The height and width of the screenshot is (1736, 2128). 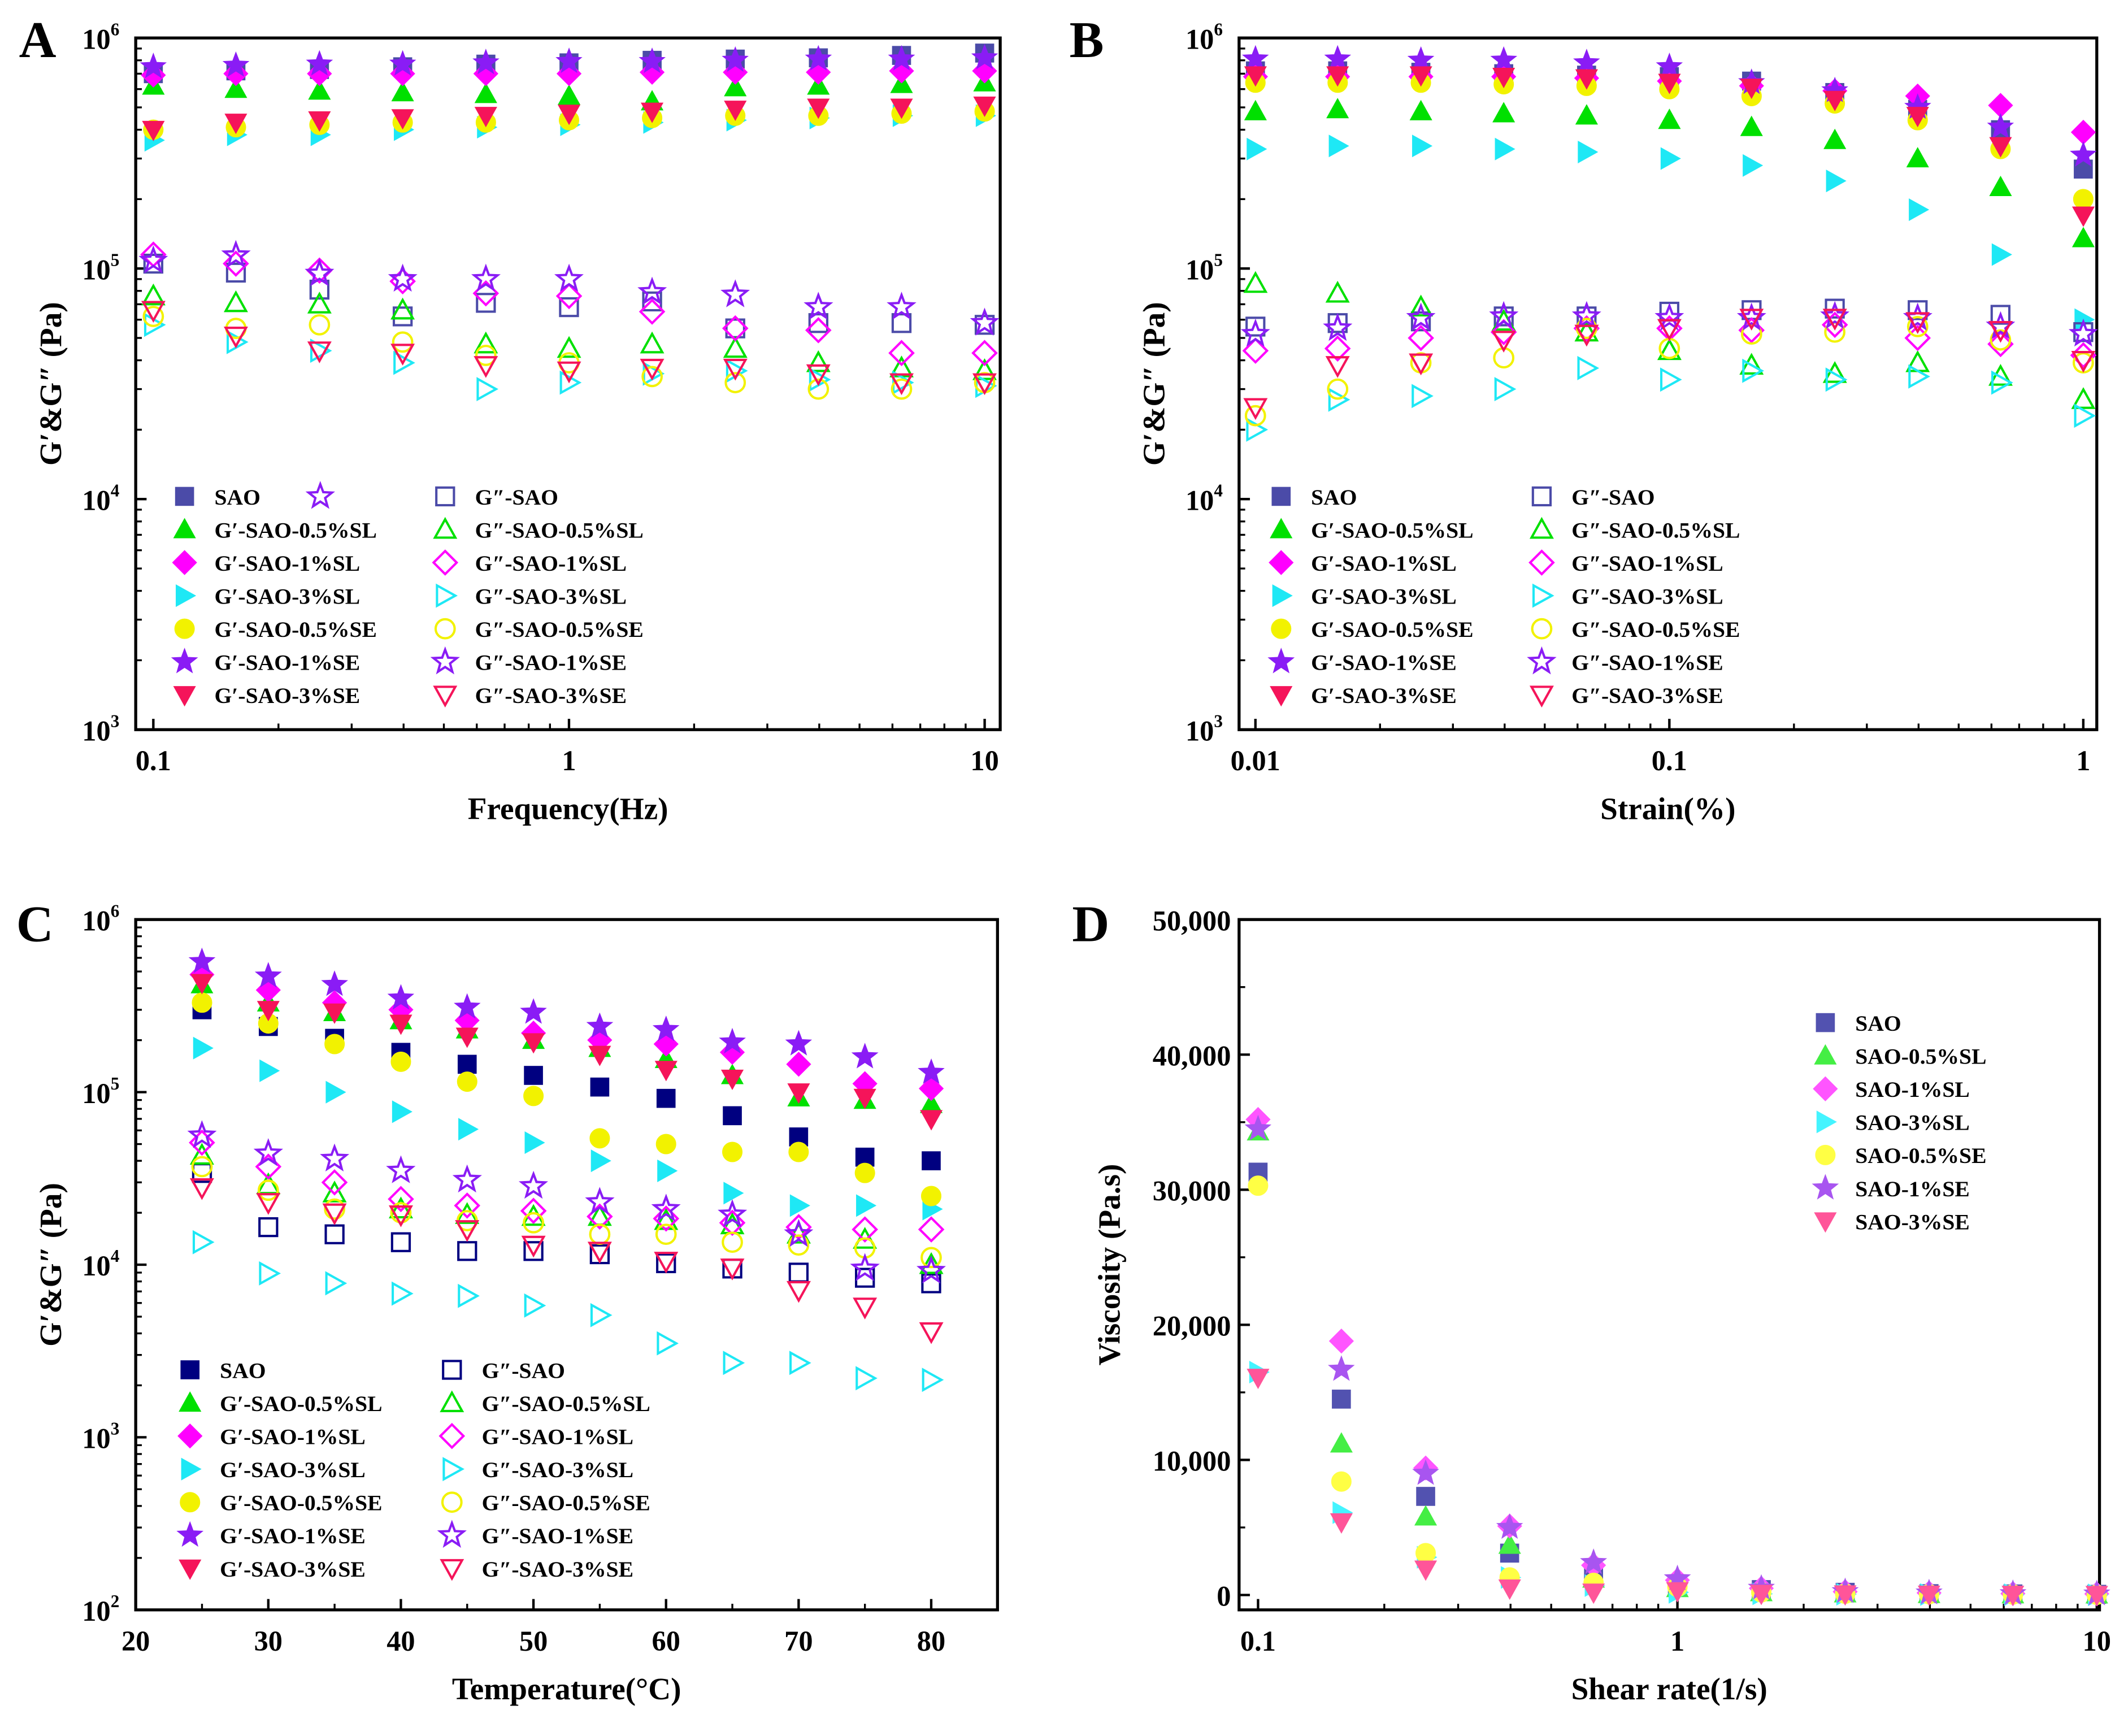 What do you see at coordinates (1362, 661) in the screenshot?
I see `legend-item: G′-SAO-1%SE` at bounding box center [1362, 661].